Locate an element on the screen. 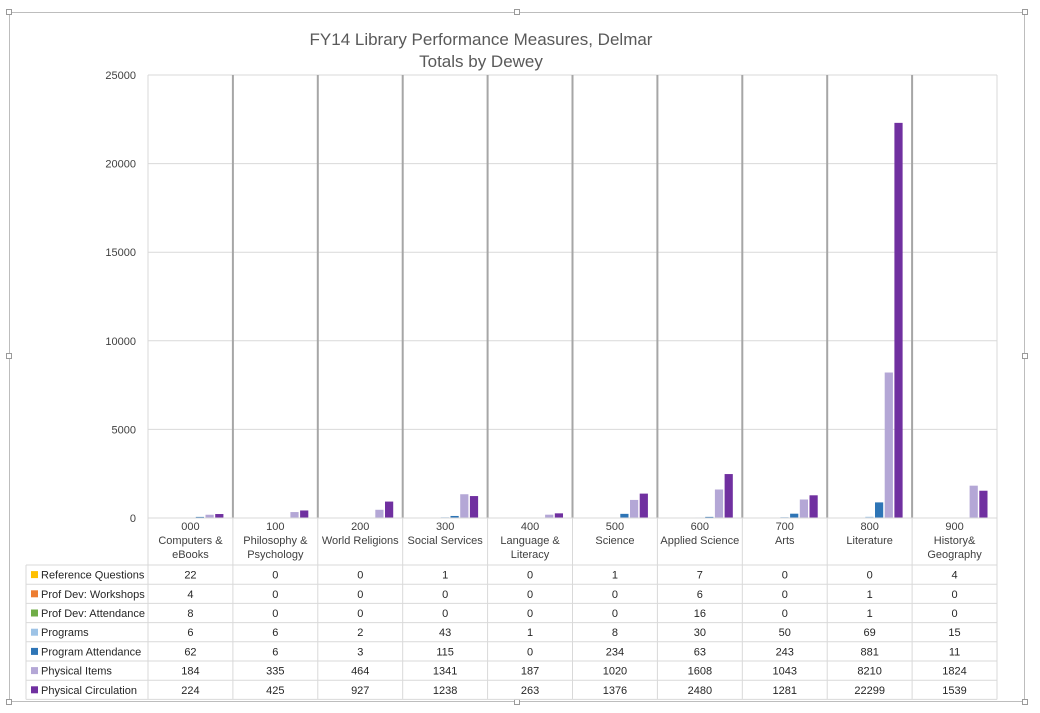  data-table-cell: 927 is located at coordinates (360, 691).